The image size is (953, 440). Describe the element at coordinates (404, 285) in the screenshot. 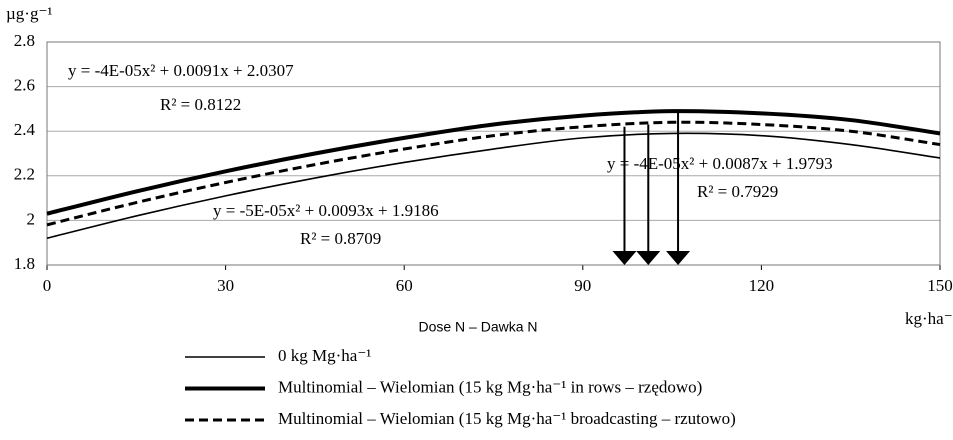

I see `x-tick-label: 60` at that location.